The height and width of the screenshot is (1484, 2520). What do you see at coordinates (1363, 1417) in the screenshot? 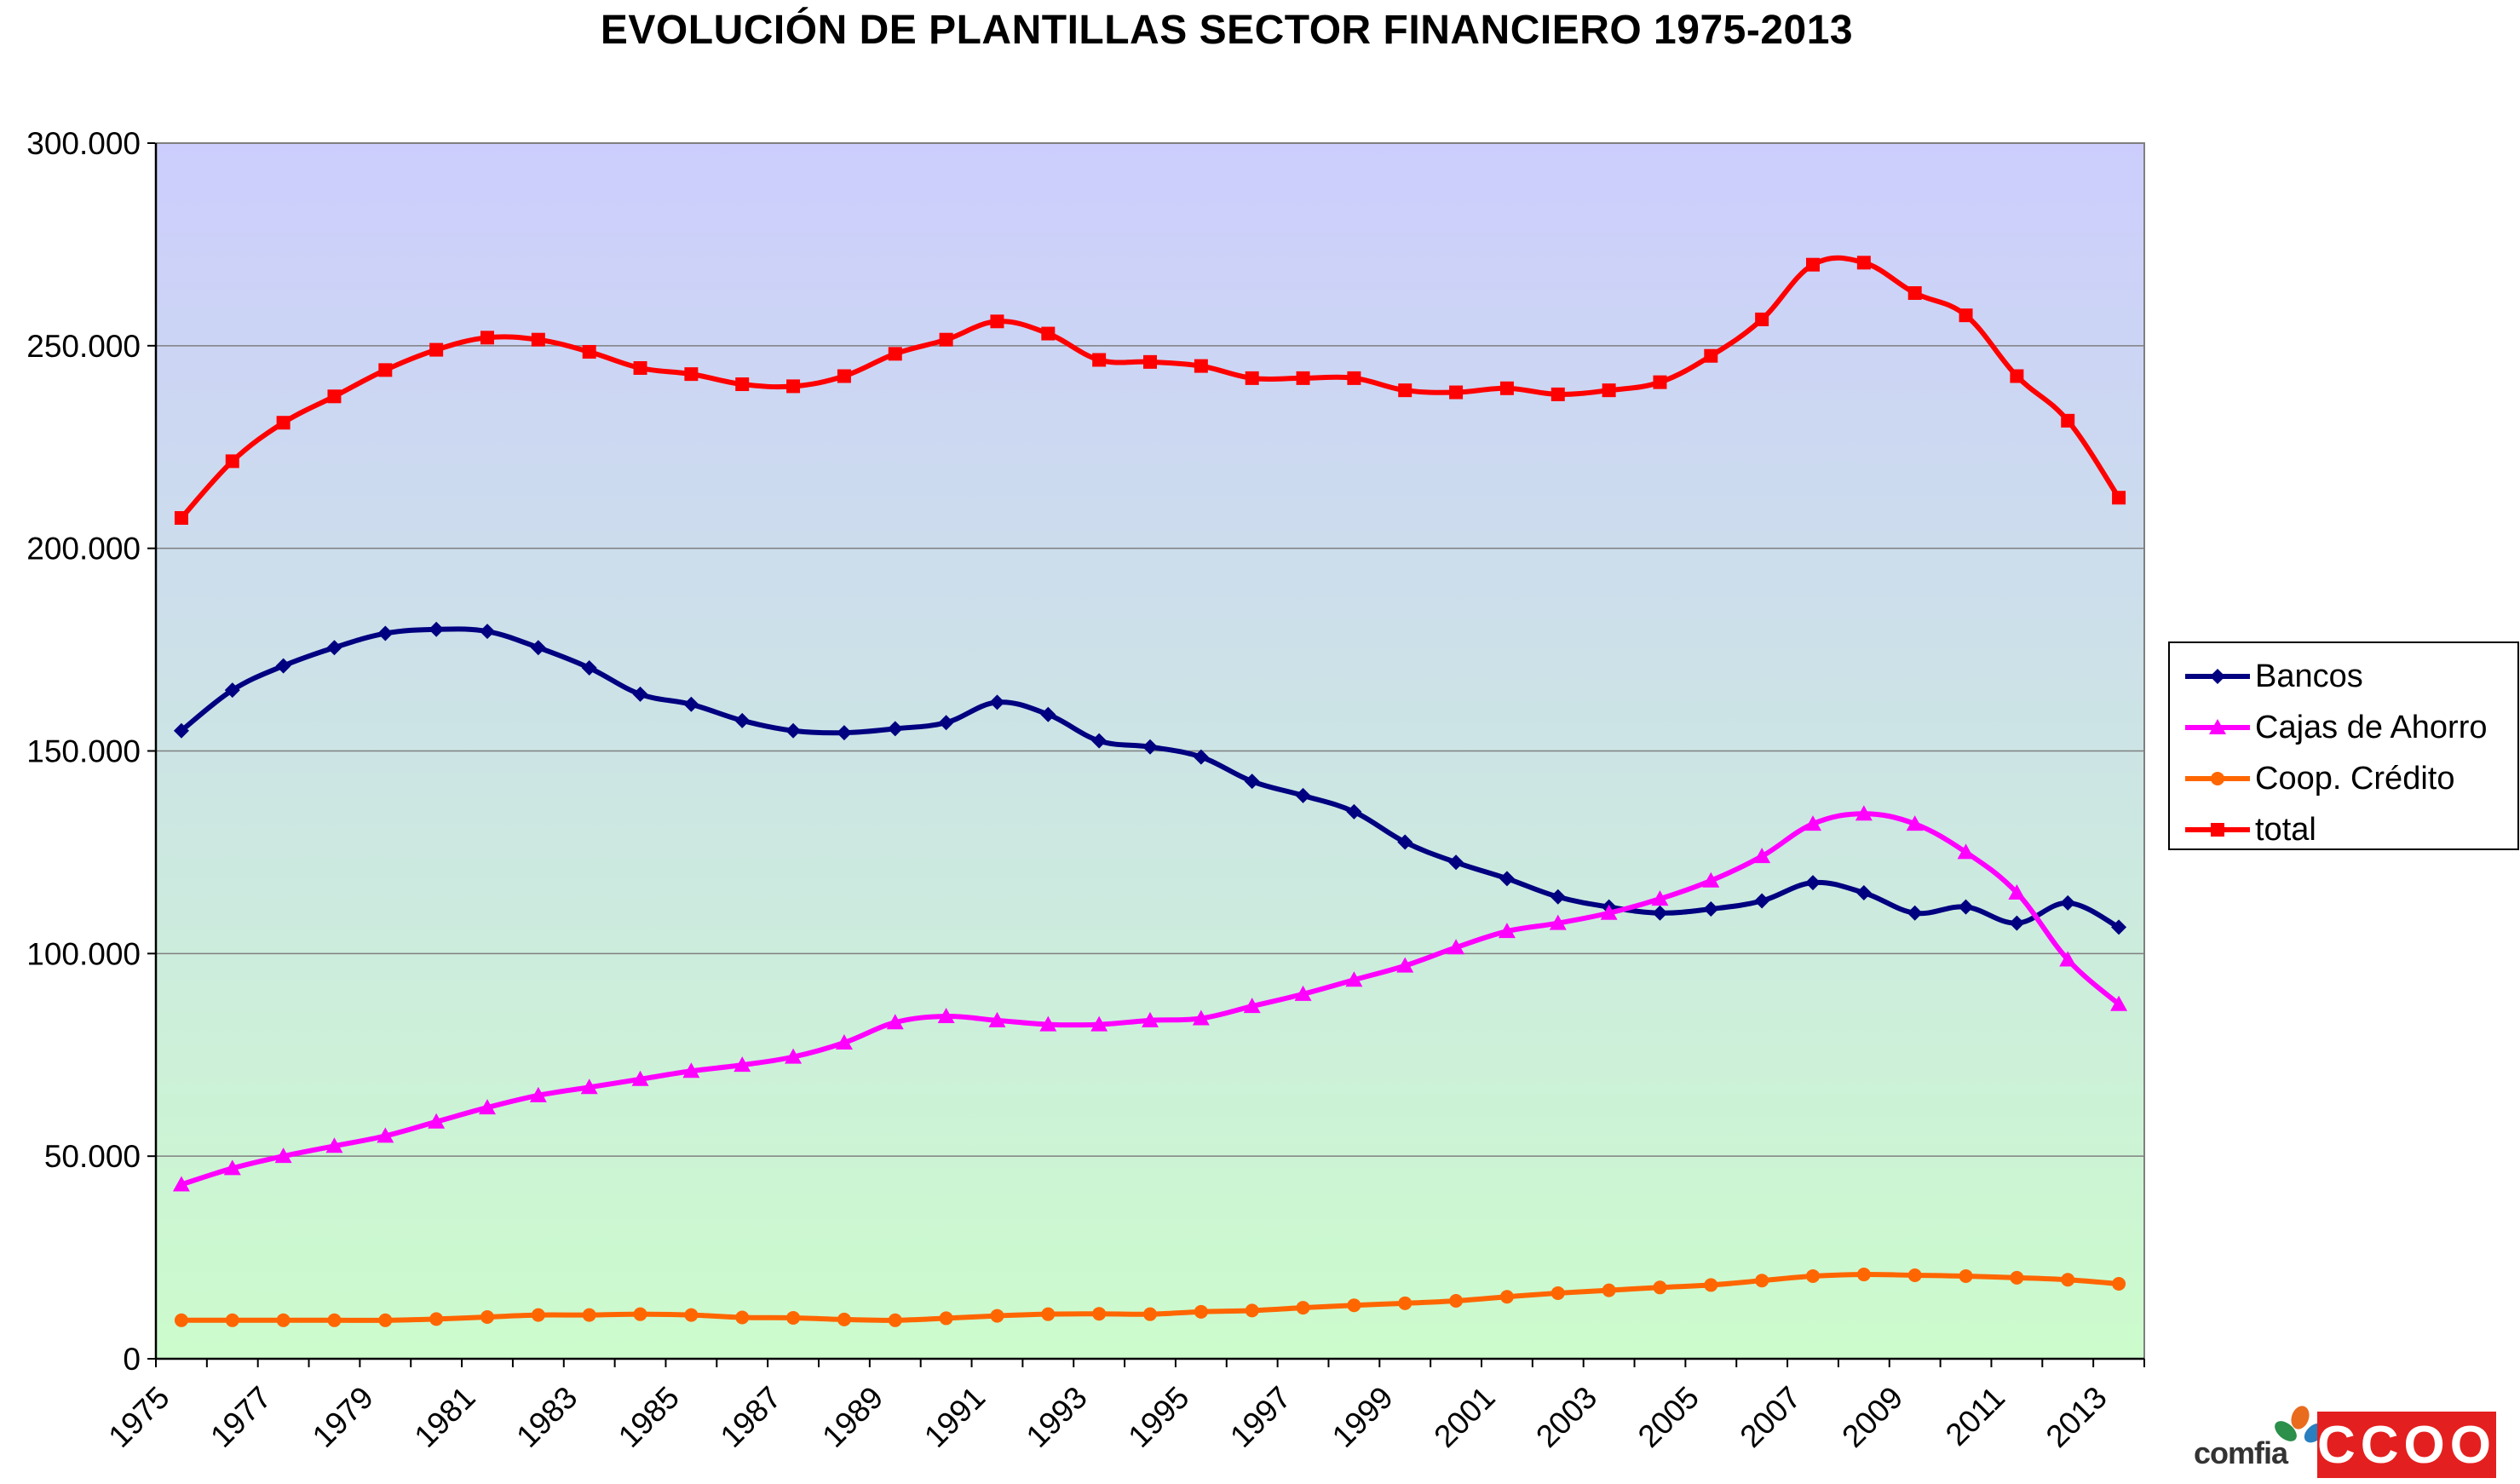
I see `x-tick-label: 1999` at bounding box center [1363, 1417].